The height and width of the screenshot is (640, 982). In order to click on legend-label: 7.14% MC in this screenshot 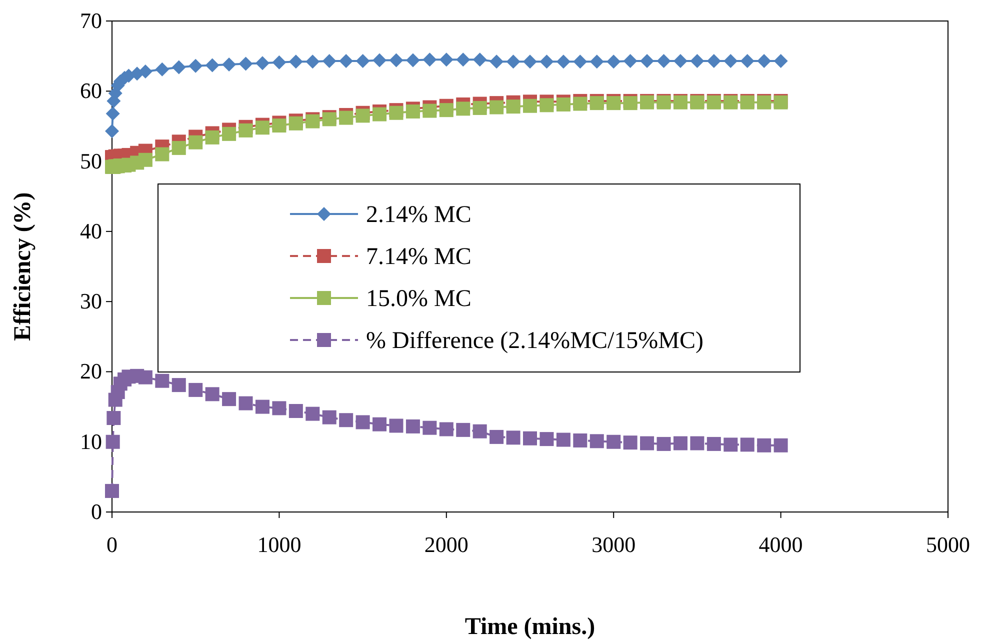, I will do `click(419, 257)`.